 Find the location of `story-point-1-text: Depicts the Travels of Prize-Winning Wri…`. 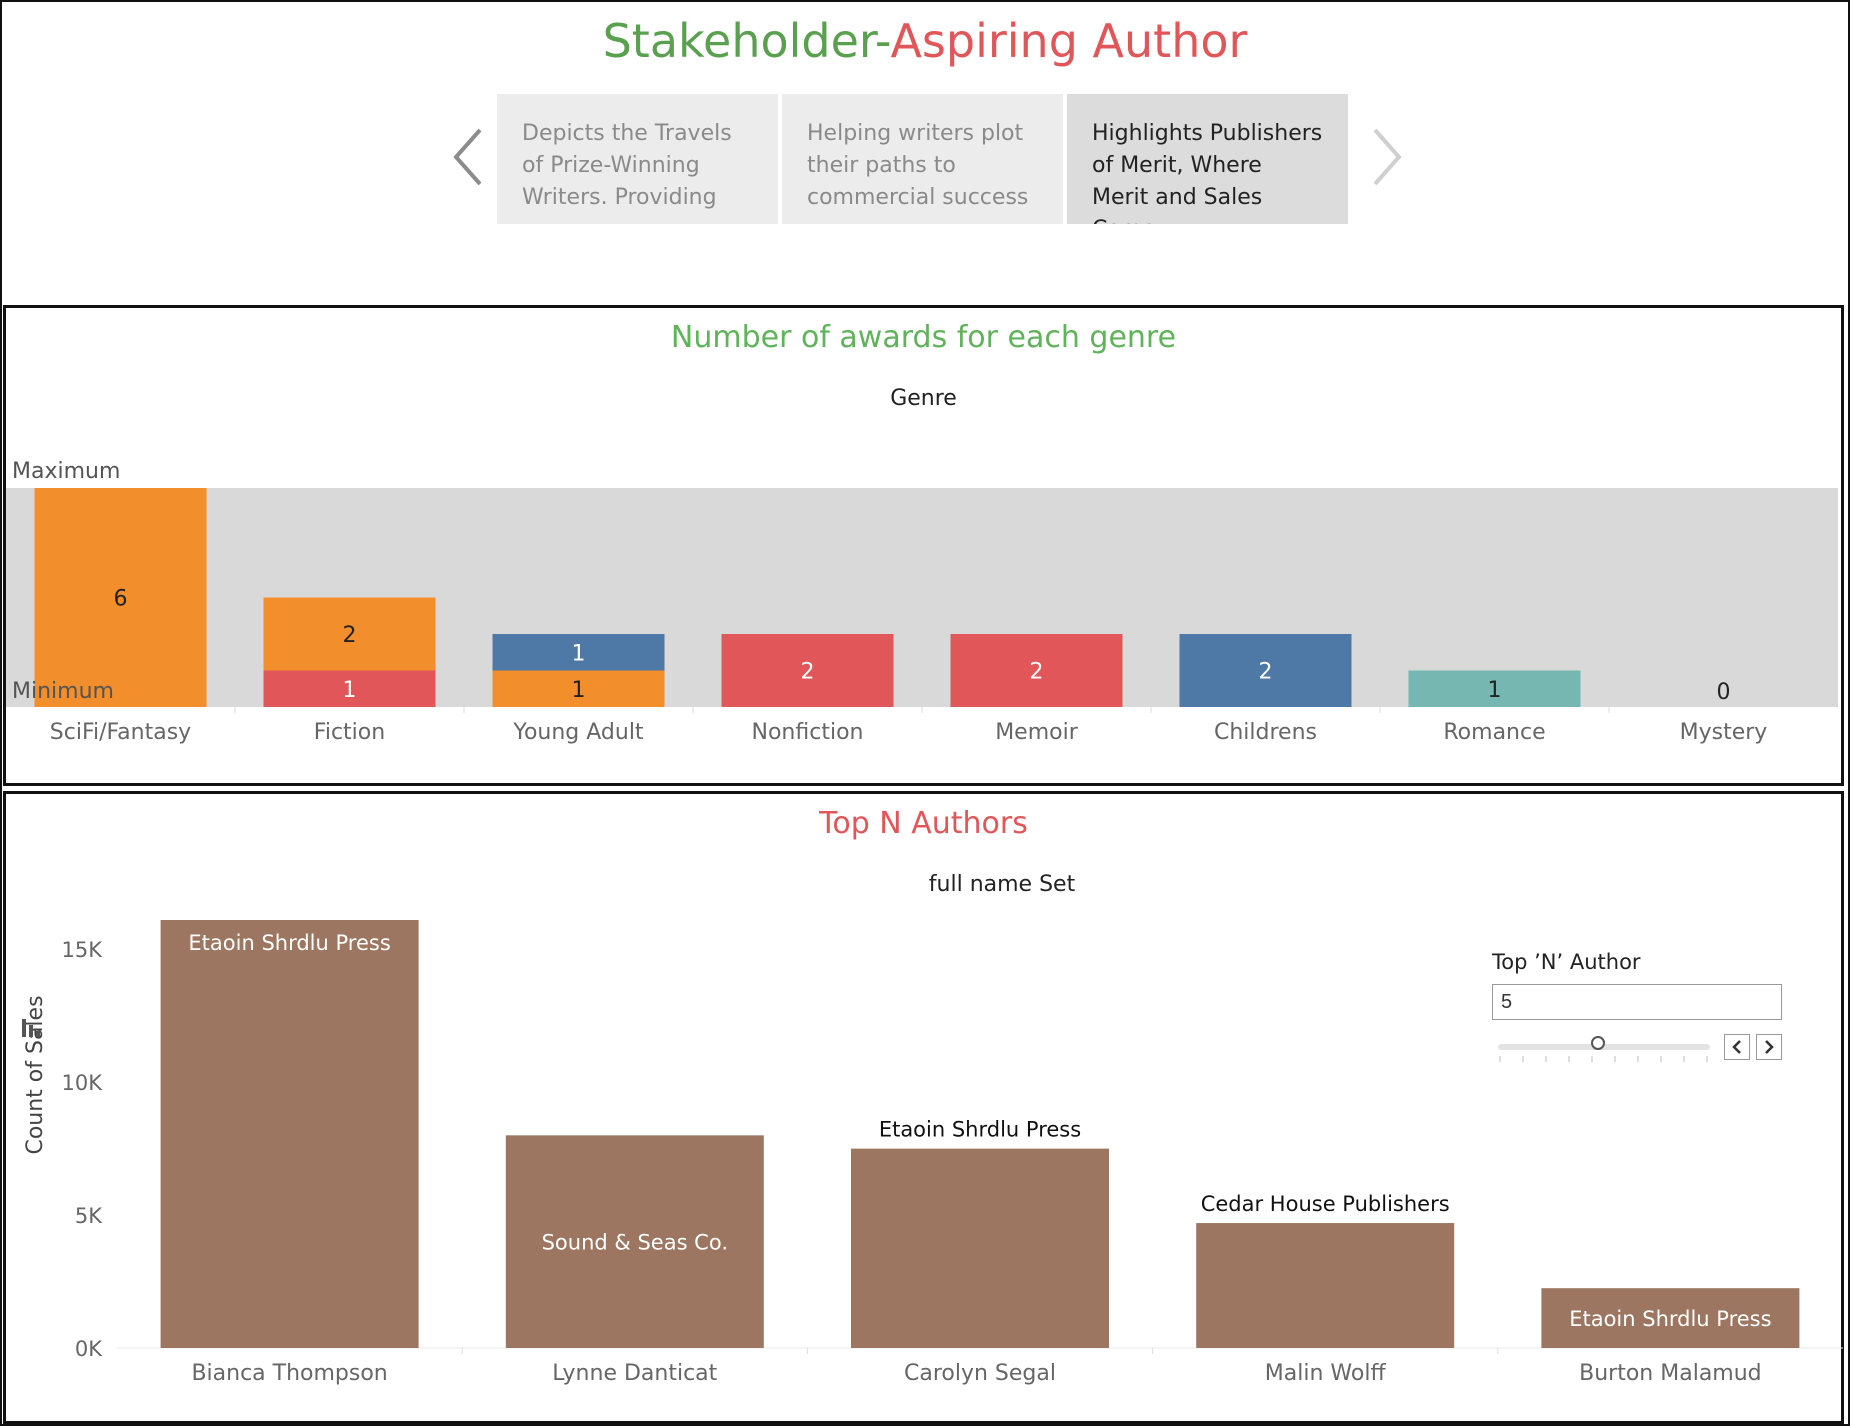

story-point-1-text: Depicts the Travels of Prize-Winning Wri… is located at coordinates (627, 165).